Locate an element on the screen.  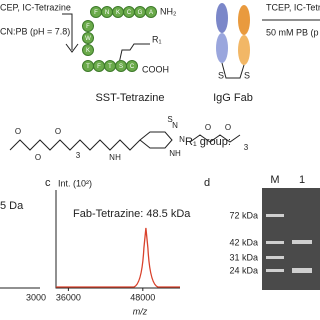
residue-letter: A is located at coordinates (151, 13).